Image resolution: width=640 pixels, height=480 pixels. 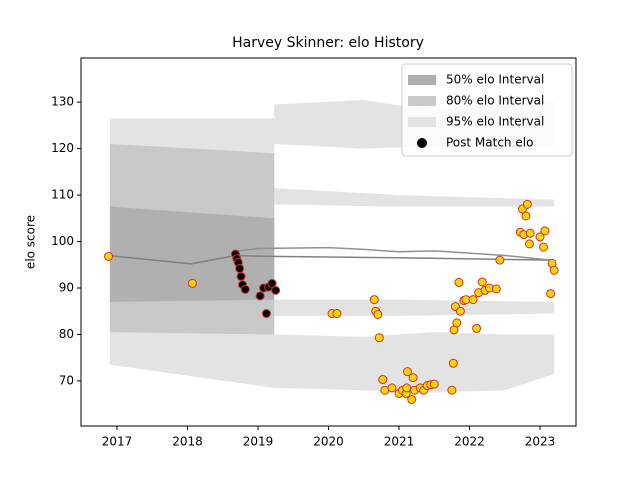 I want to click on x-tick-label: 2023, so click(x=540, y=442).